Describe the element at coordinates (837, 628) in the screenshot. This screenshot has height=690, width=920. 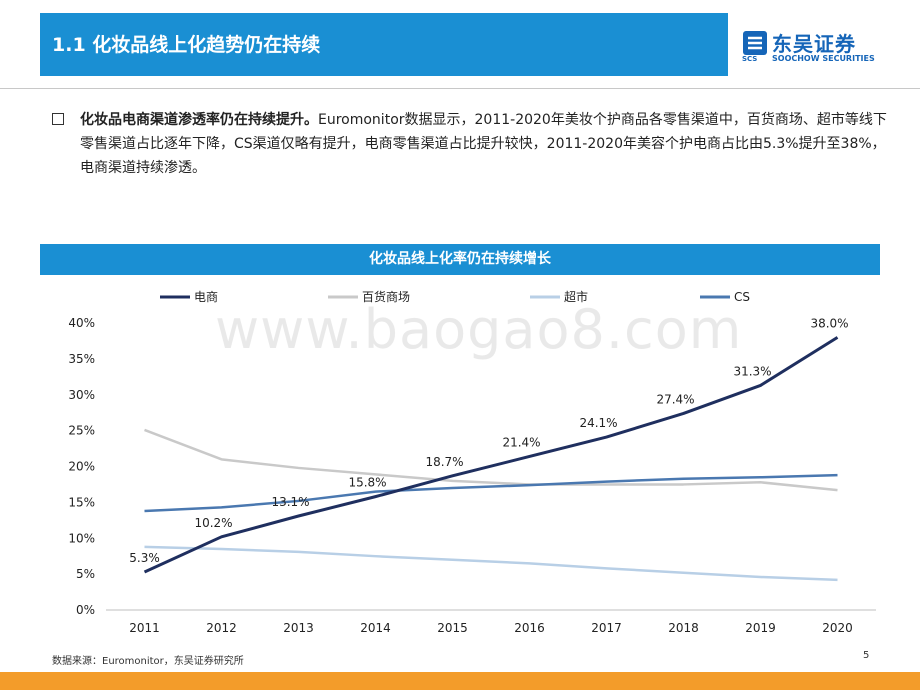
I see `x-tick-label: 2020` at that location.